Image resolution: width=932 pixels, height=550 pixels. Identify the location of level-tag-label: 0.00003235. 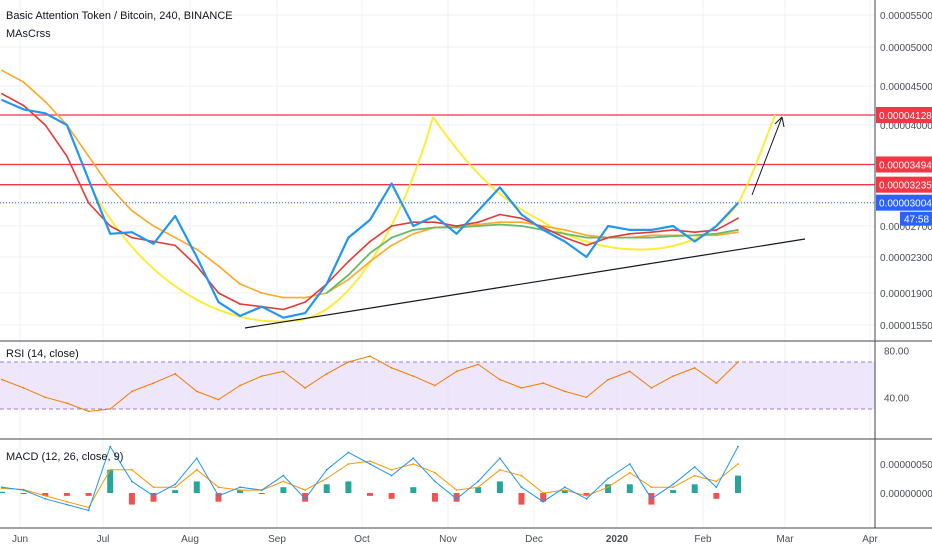
(905, 186).